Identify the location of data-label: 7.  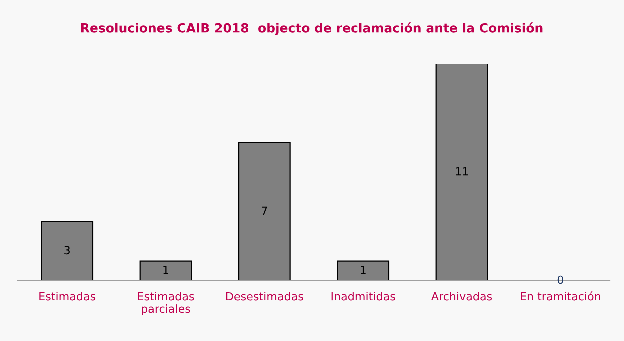
(265, 211).